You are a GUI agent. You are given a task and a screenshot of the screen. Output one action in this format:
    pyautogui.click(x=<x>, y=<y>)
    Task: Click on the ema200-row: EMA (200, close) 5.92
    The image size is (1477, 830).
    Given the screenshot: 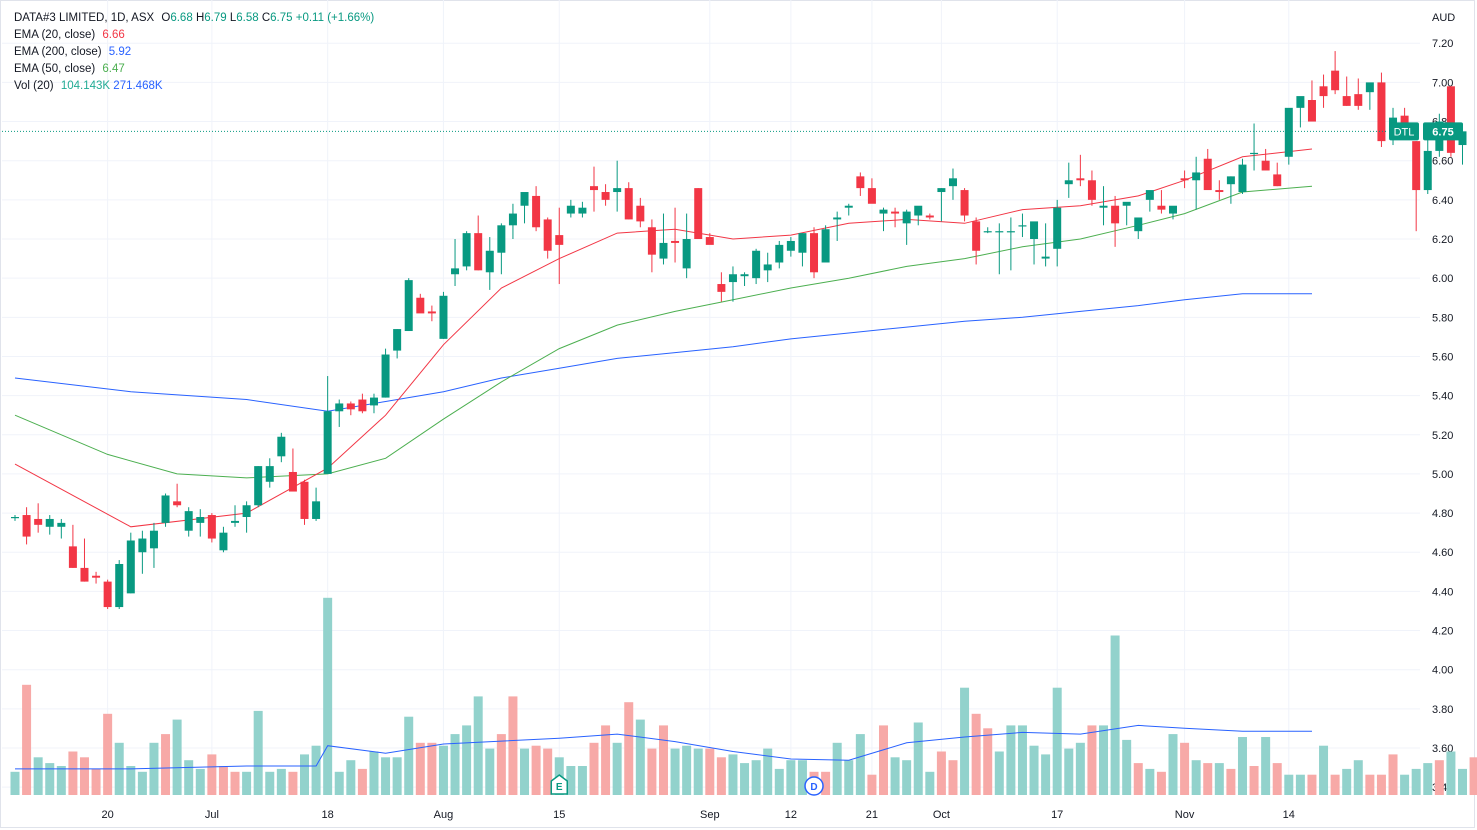 What is the action you would take?
    pyautogui.click(x=194, y=52)
    